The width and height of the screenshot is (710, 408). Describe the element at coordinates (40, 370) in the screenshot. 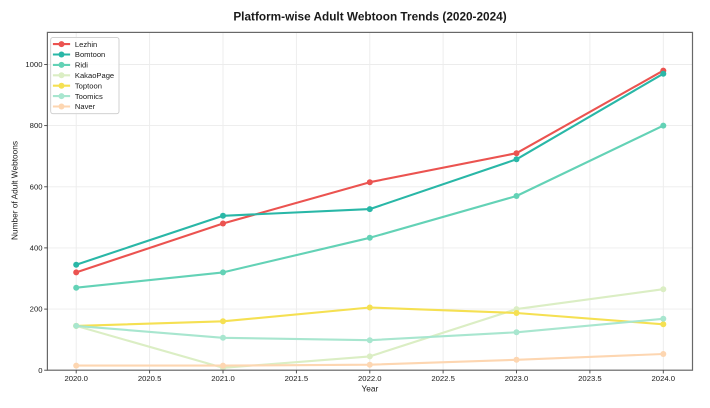

I see `svg-text: 0` at that location.